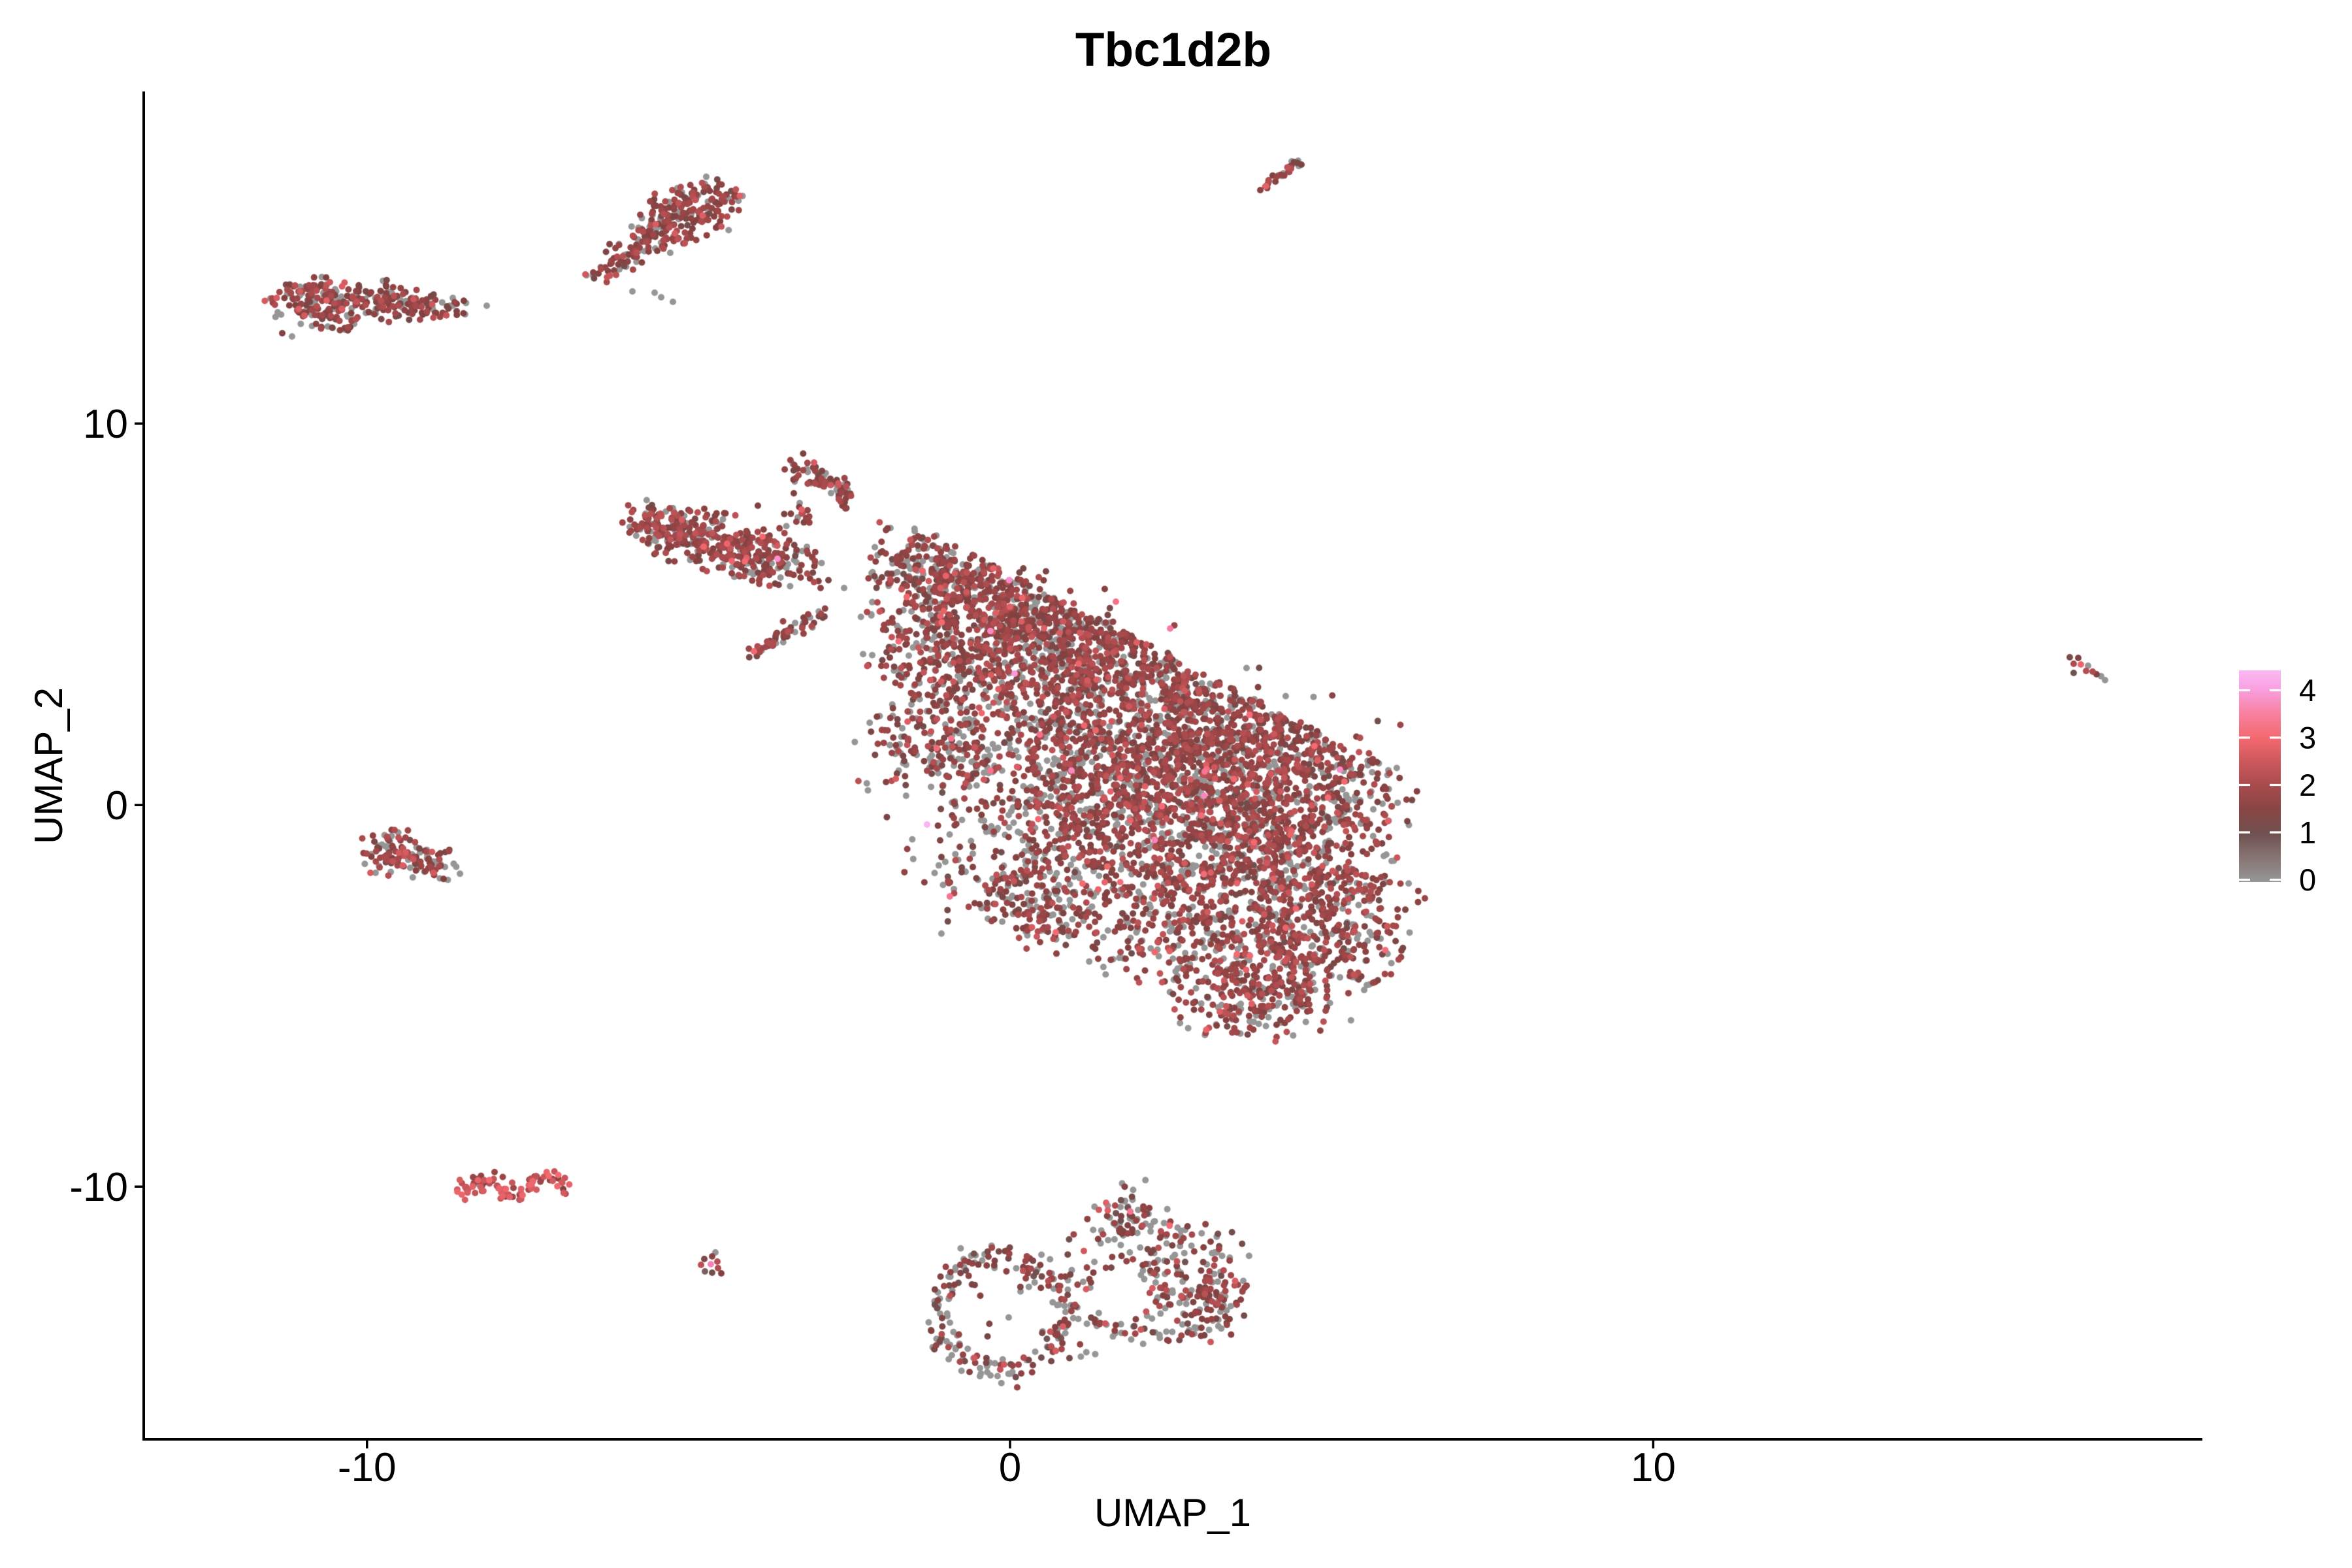 Image resolution: width=2352 pixels, height=1568 pixels. I want to click on svg-text: Tbc1d2b, so click(1173, 50).